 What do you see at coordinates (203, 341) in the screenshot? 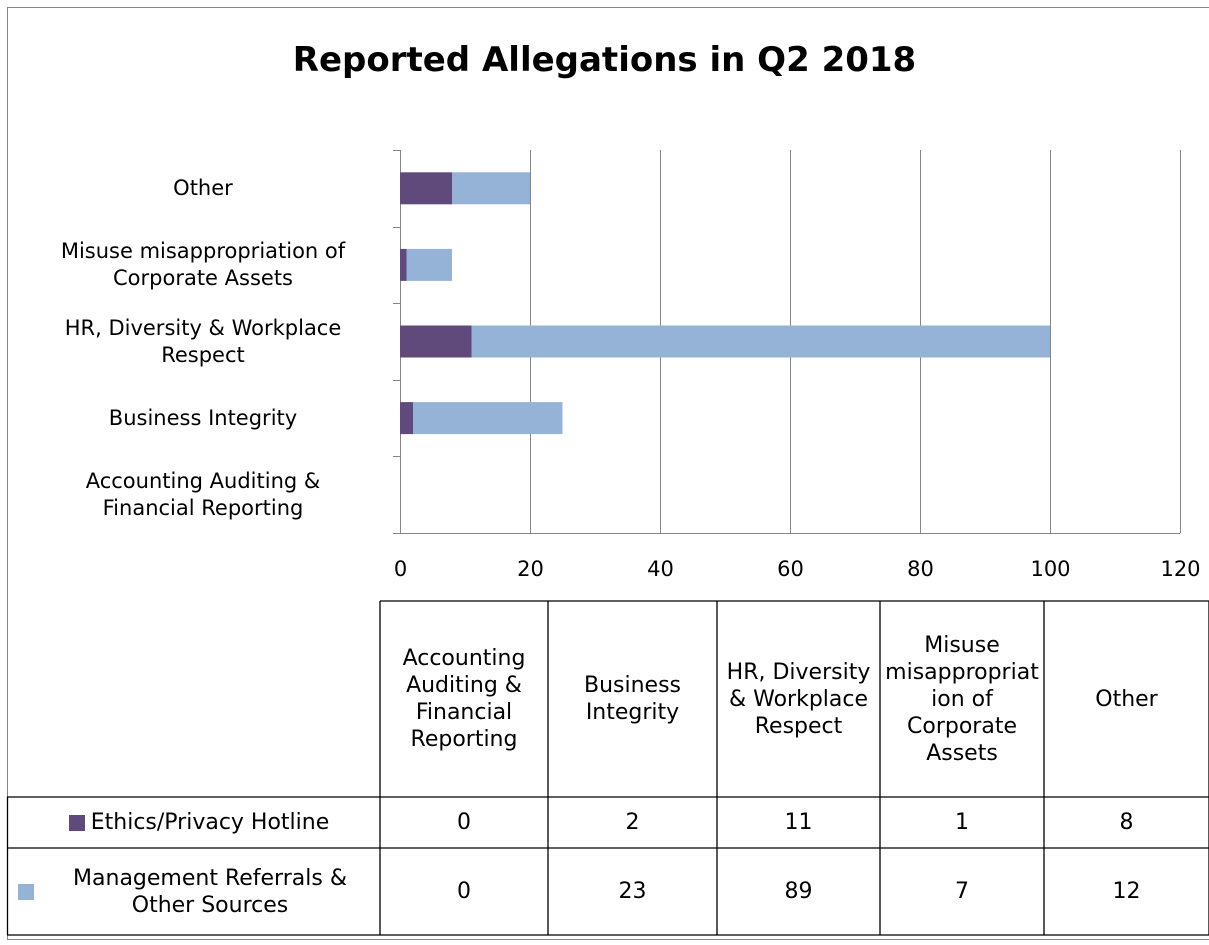
I see `y-tick-label: HR, Diversity & Workplace Respect` at bounding box center [203, 341].